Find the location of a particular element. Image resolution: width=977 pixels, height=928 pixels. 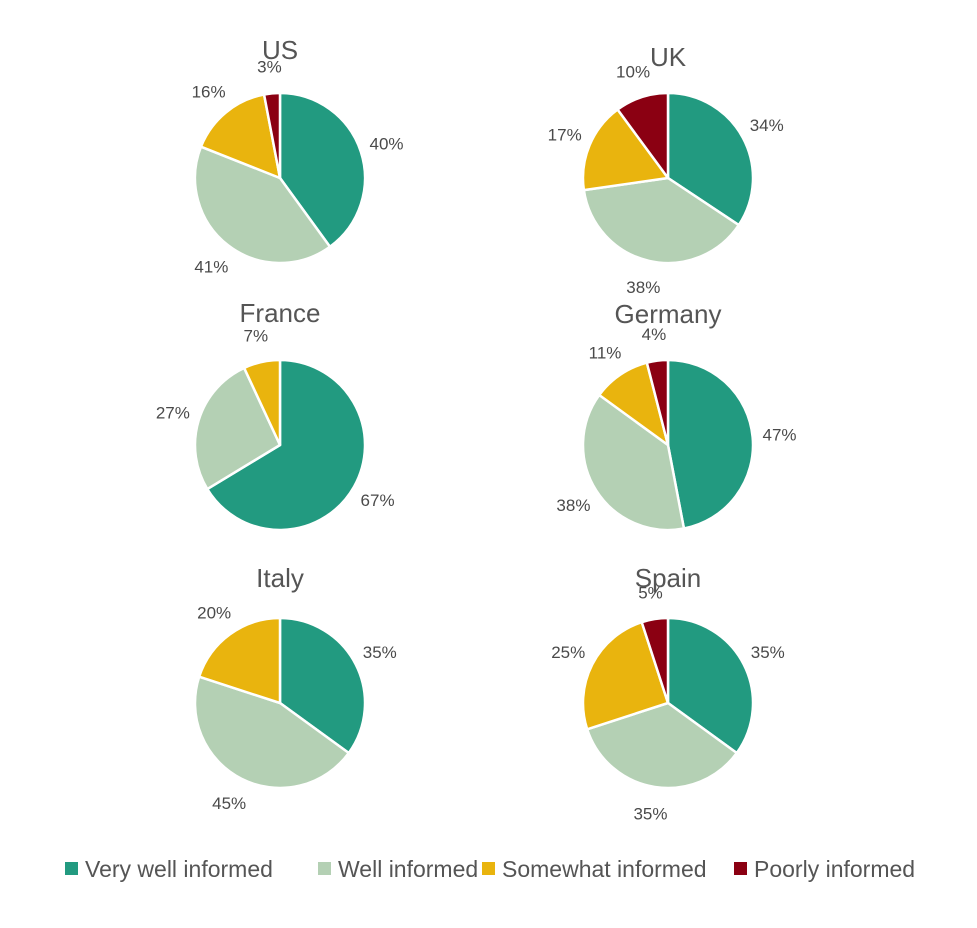

legend-label: Somewhat informed is located at coordinates (604, 869).